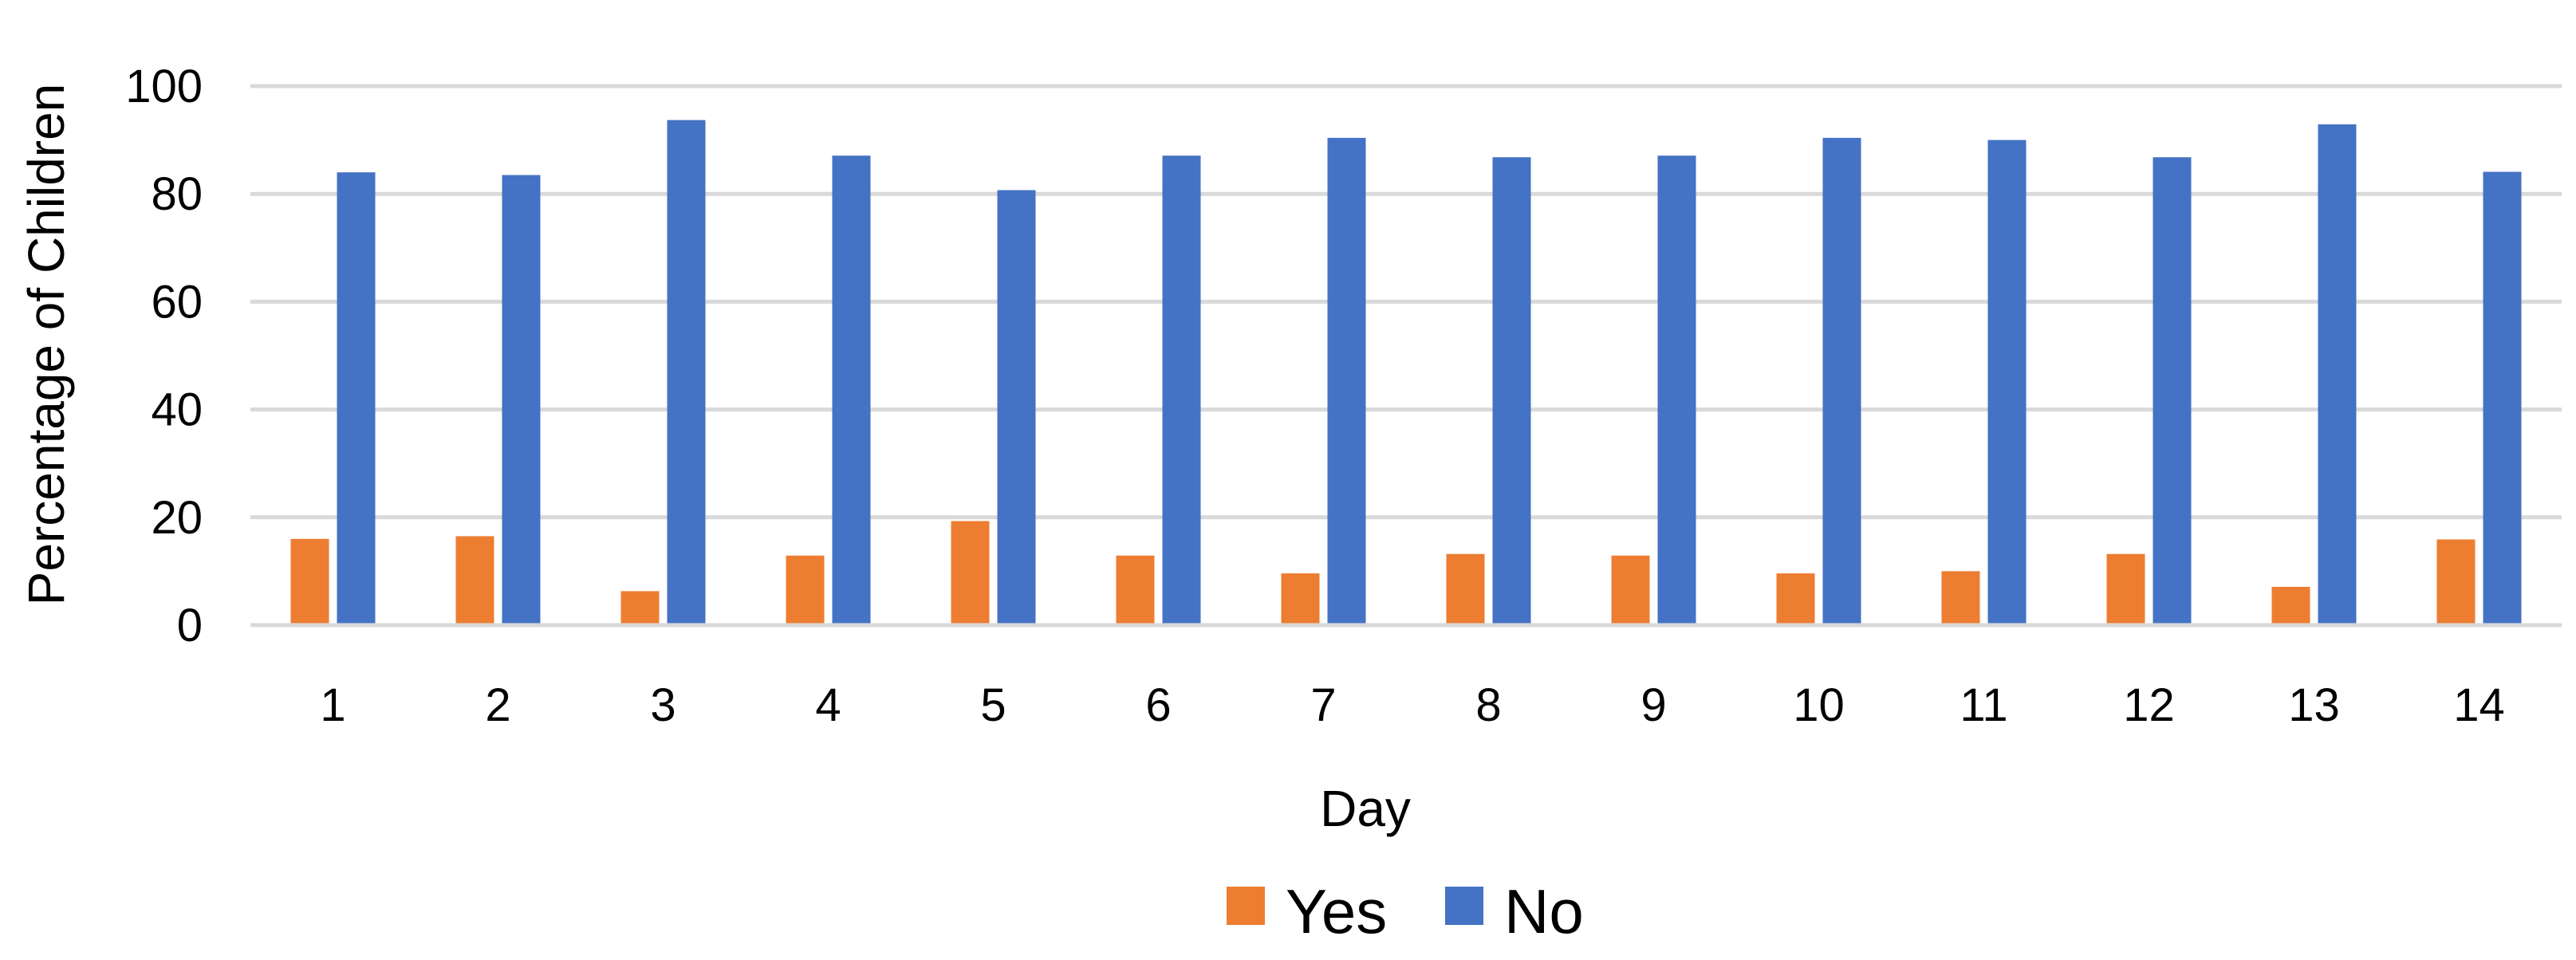  What do you see at coordinates (2479, 705) in the screenshot?
I see `x-tick-label: 14` at bounding box center [2479, 705].